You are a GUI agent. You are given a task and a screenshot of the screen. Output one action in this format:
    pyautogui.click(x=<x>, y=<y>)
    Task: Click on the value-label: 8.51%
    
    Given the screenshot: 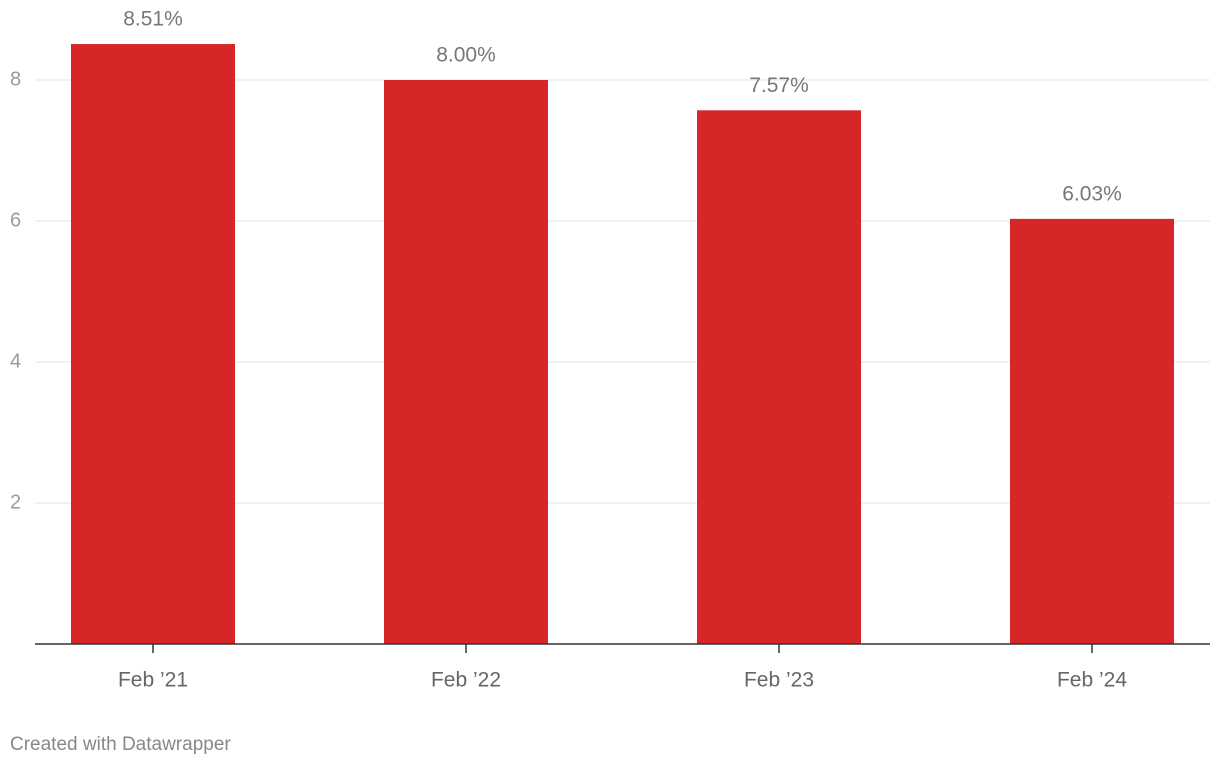 What is the action you would take?
    pyautogui.click(x=153, y=19)
    